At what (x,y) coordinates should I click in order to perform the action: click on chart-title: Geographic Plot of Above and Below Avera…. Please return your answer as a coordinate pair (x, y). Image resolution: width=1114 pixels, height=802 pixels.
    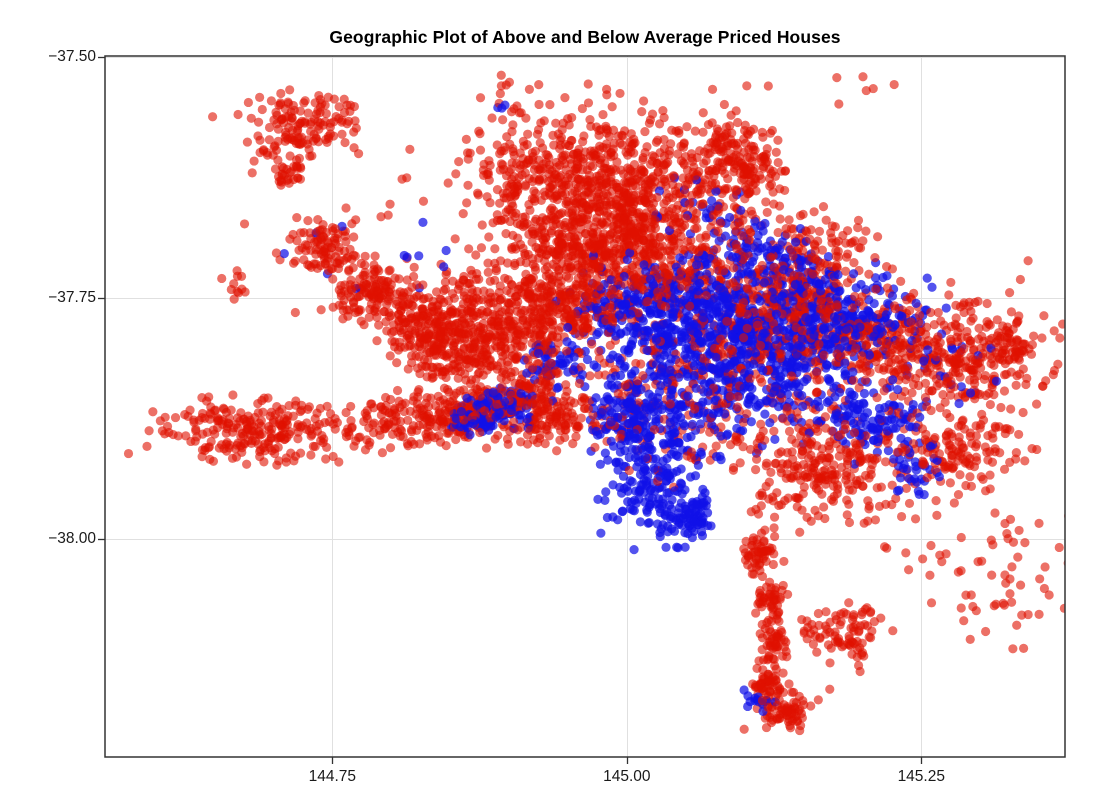
    Looking at the image, I should click on (585, 37).